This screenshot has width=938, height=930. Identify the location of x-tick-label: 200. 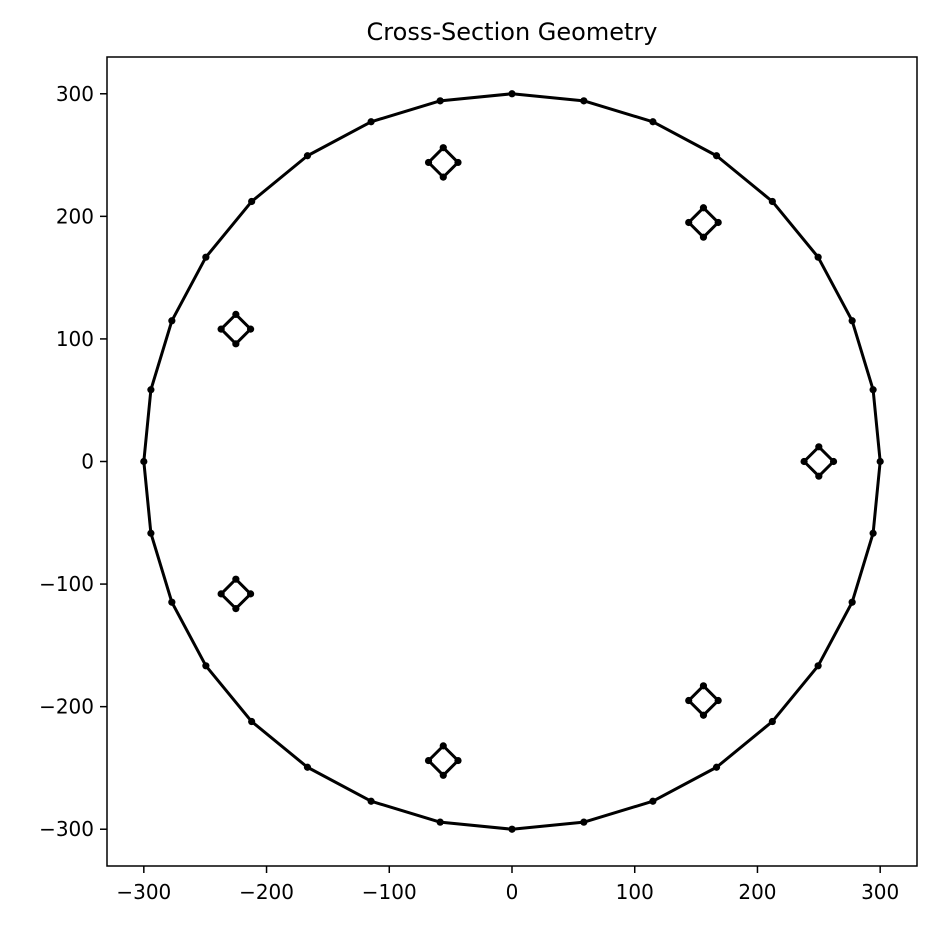
(757, 892).